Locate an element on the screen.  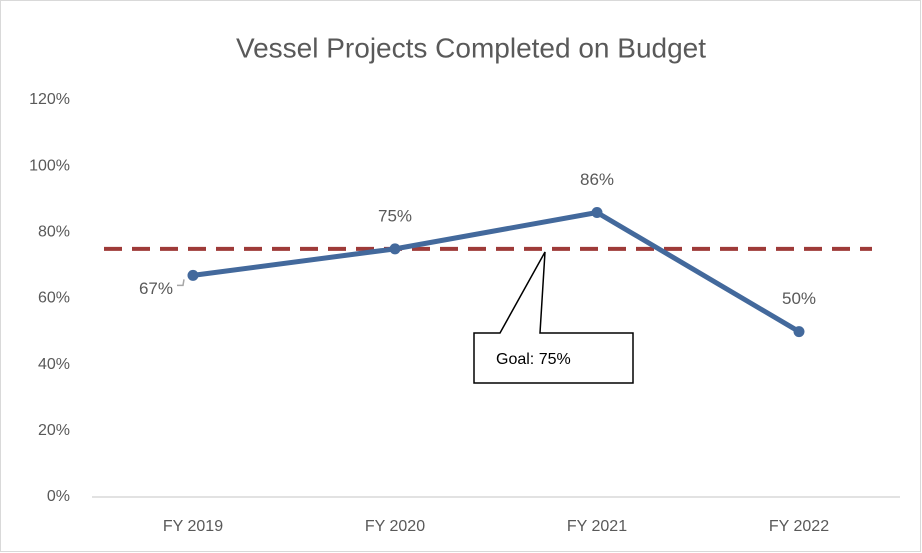
y-tick-label: 120% is located at coordinates (49, 99).